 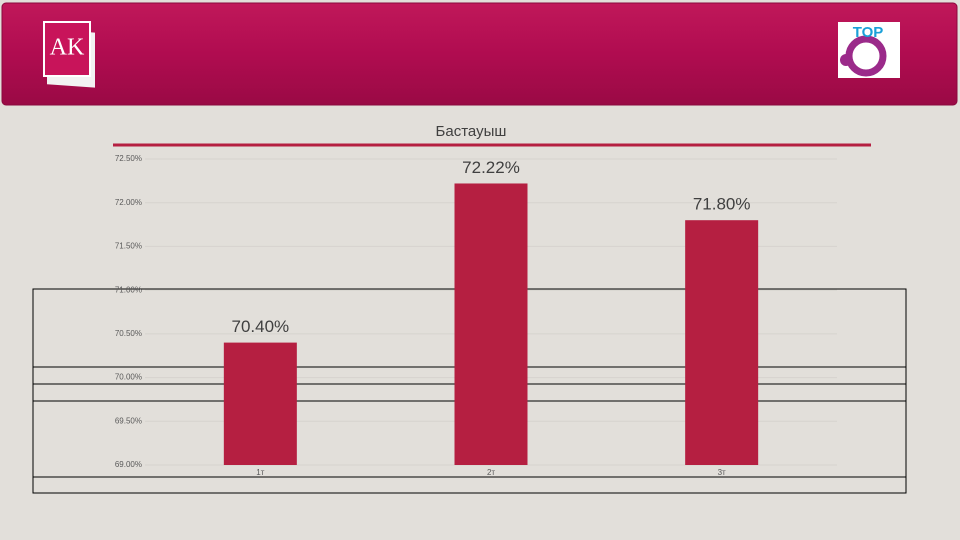 I want to click on y-tick-label: 72.00%, so click(x=128, y=202).